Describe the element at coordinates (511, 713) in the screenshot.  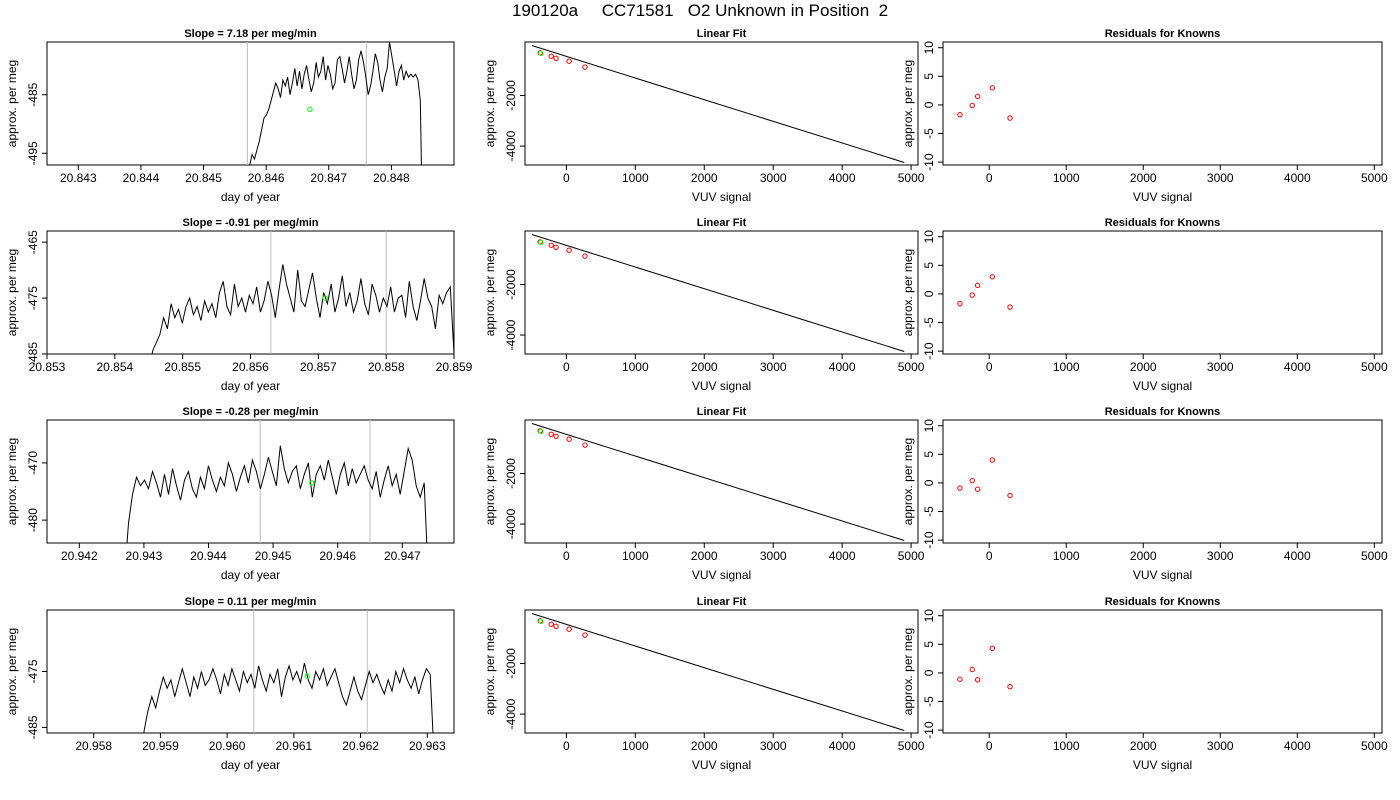
I see `y-tick-label: -4000` at that location.